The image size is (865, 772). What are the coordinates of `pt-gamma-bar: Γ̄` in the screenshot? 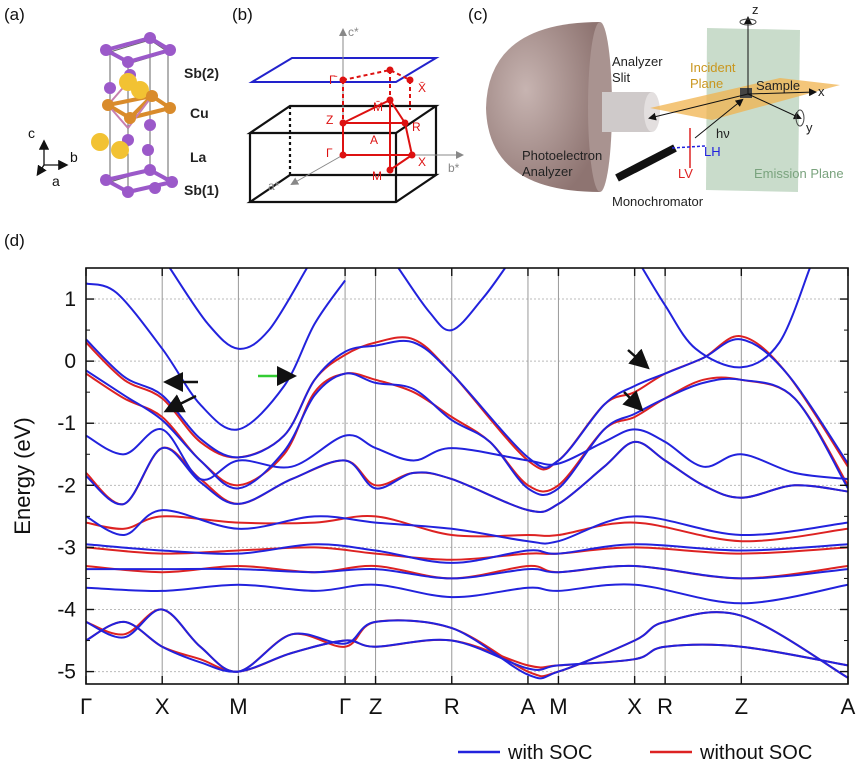 It's located at (333, 80).